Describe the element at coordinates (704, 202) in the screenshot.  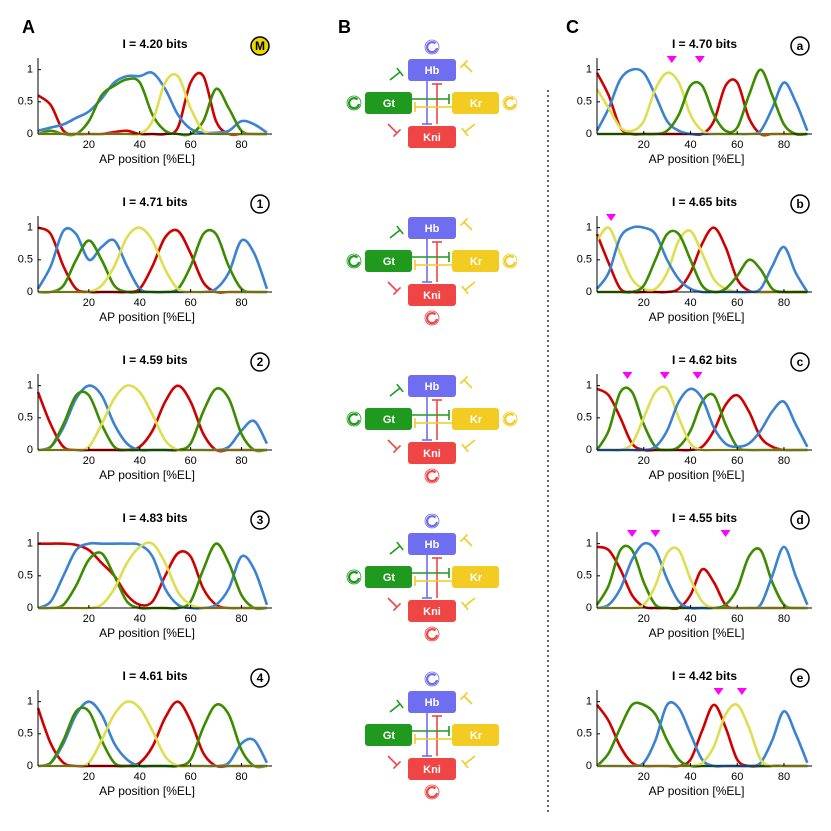
I see `chart-title: I = 4.65 bits` at that location.